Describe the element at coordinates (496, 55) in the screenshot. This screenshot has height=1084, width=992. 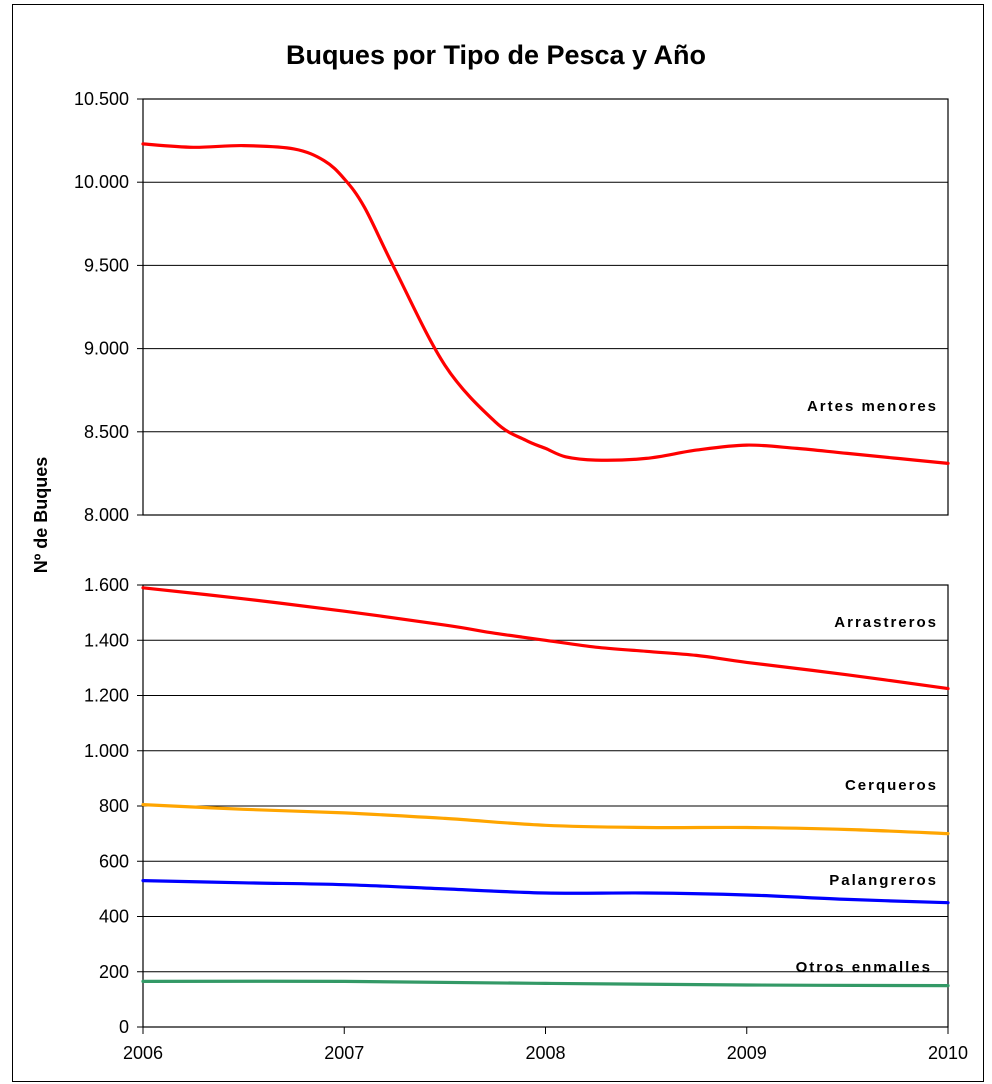
I see `chart-title: Buques por Tipo de Pesca y Año` at that location.